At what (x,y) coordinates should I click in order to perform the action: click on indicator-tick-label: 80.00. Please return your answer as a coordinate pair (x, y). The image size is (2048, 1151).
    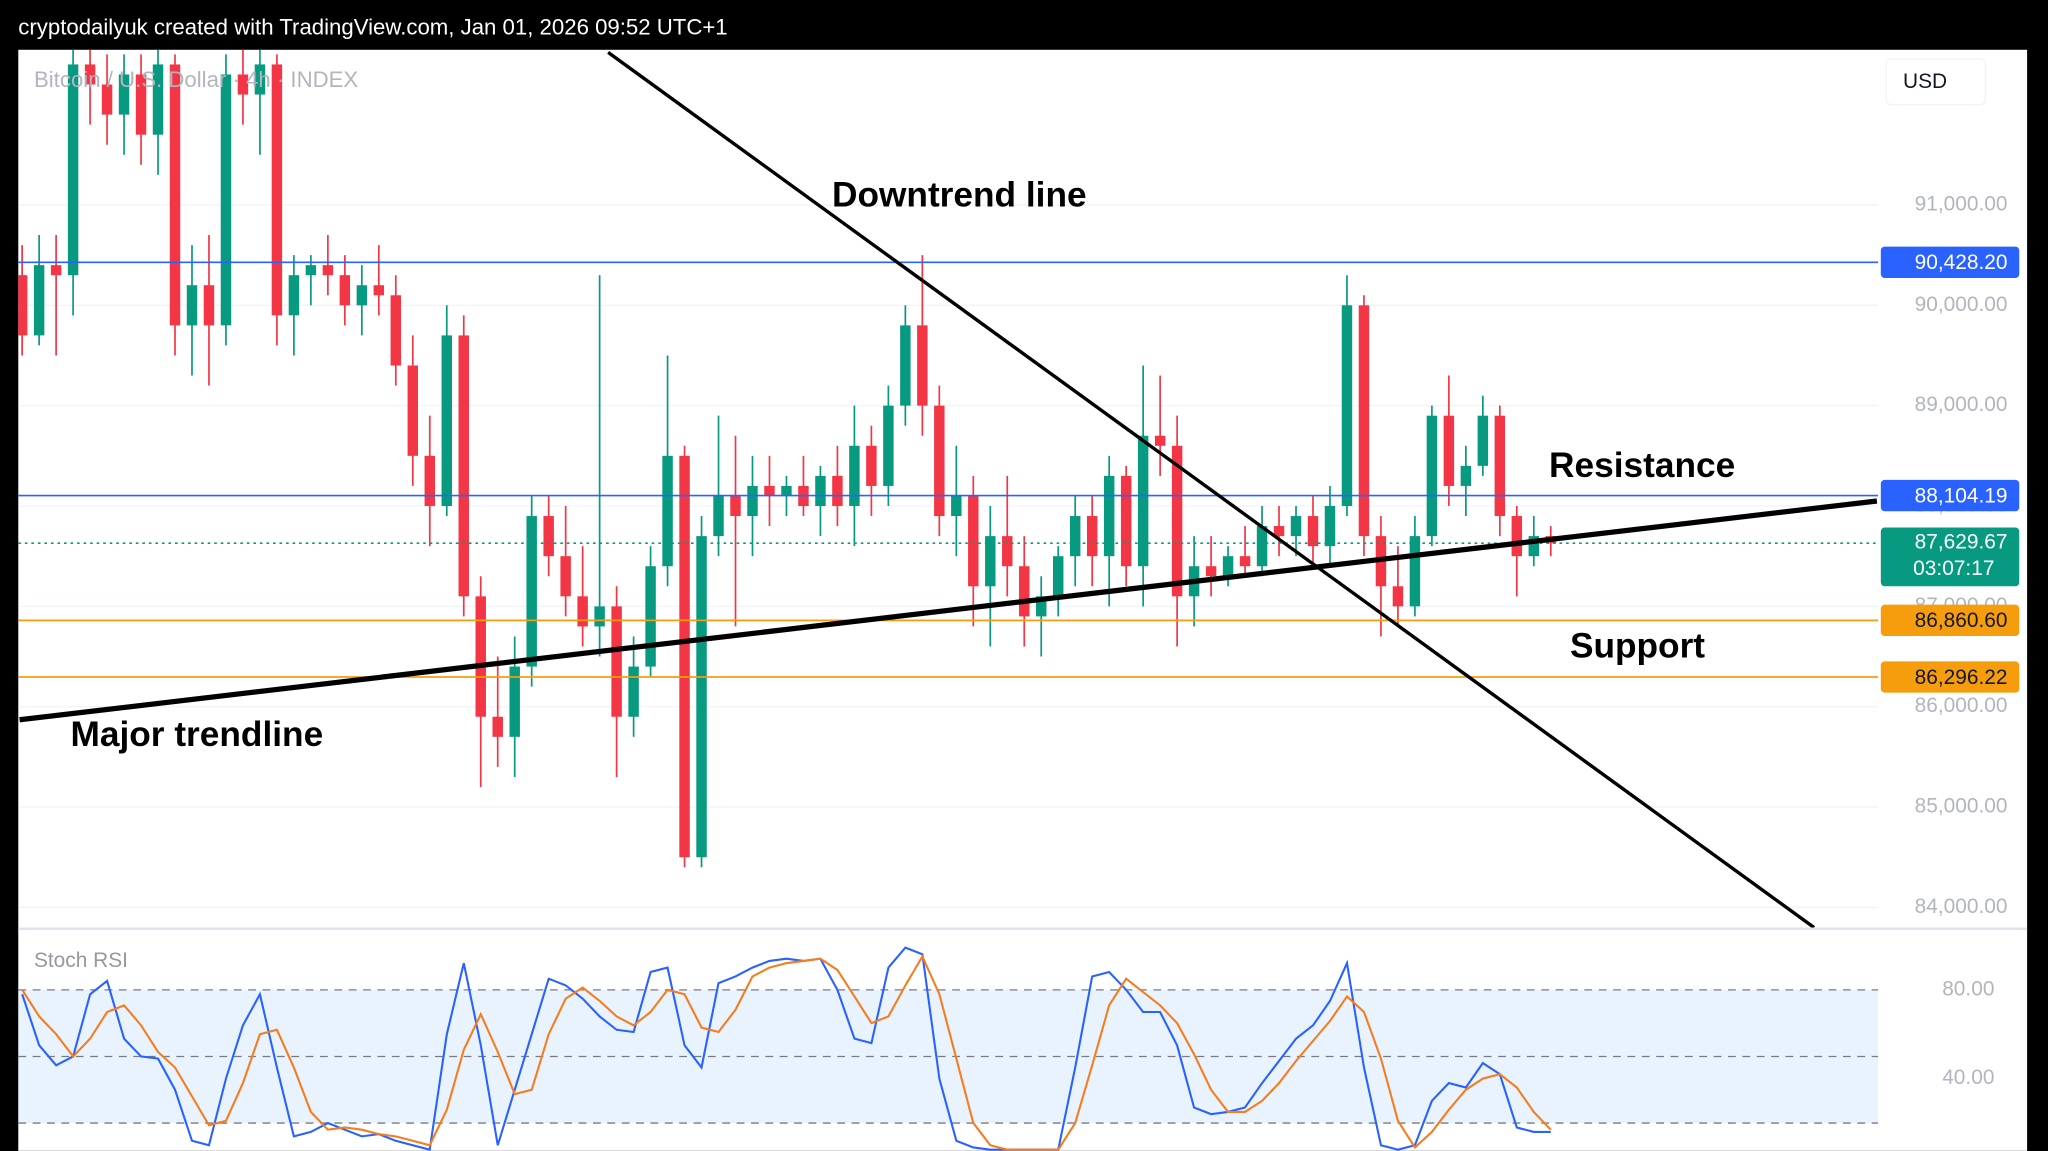
    Looking at the image, I should click on (1968, 988).